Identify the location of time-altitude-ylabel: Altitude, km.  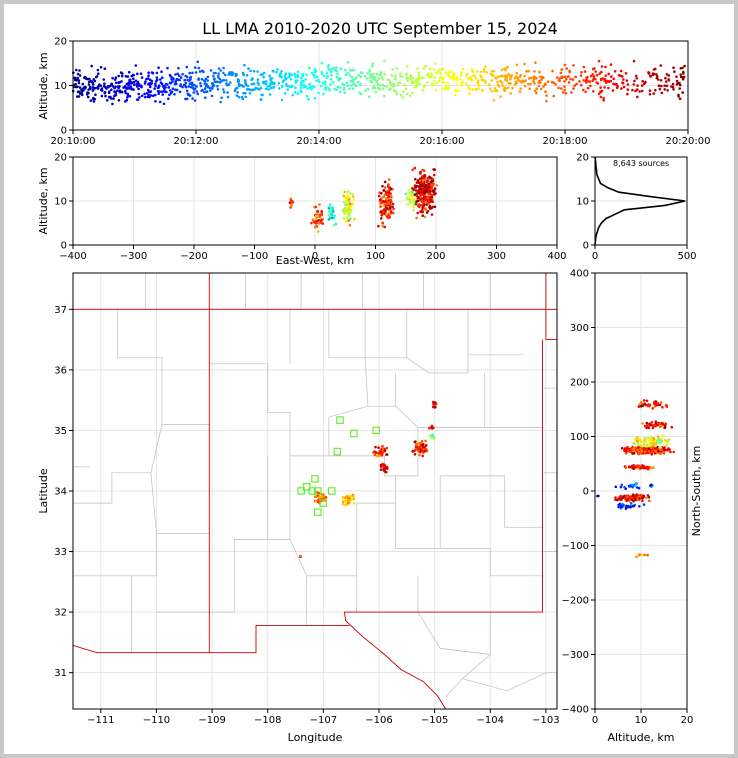
(43, 85).